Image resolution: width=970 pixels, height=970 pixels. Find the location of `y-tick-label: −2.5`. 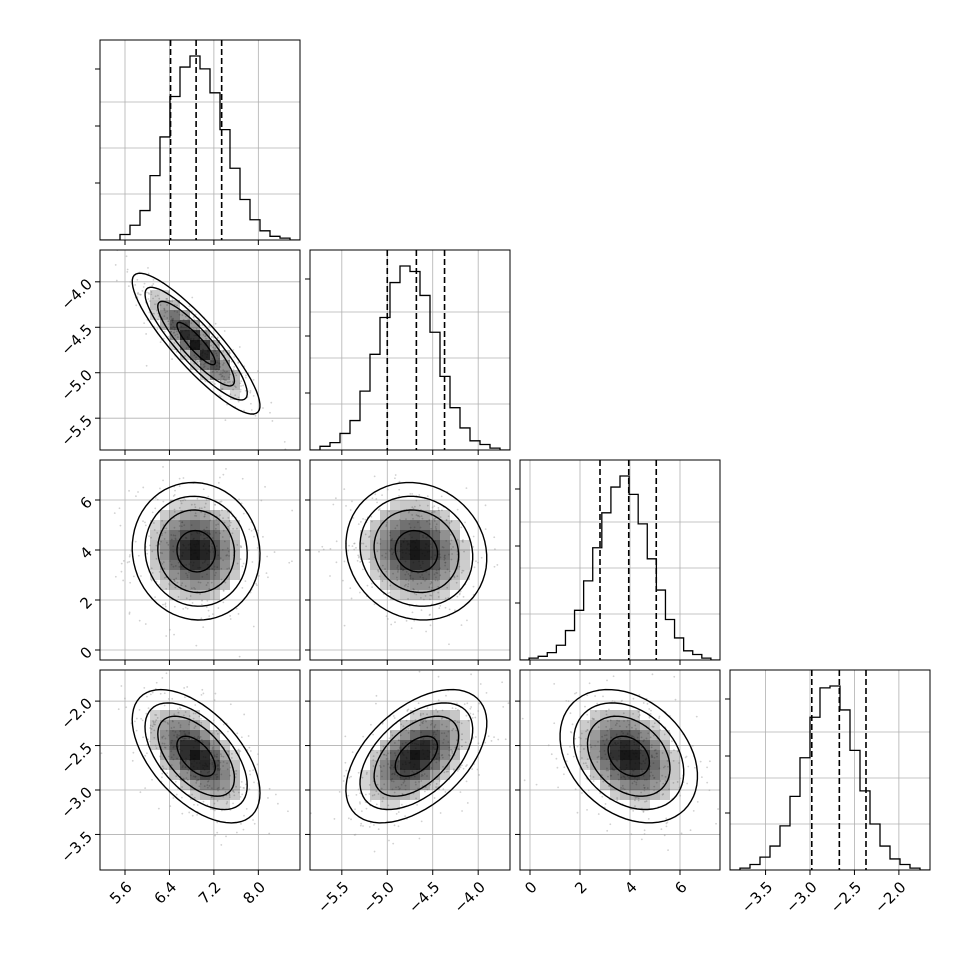

y-tick-label: −2.5 is located at coordinates (77, 758).